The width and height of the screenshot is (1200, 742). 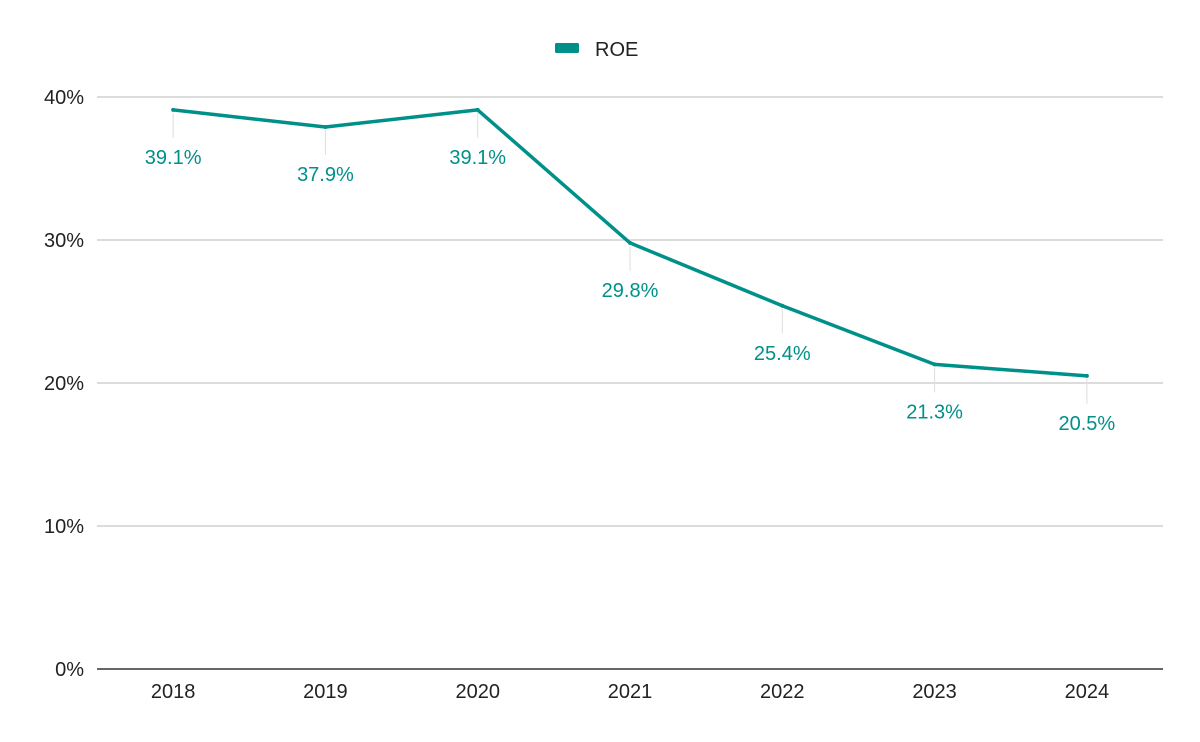 I want to click on x-tick-label: 2019, so click(x=325, y=692).